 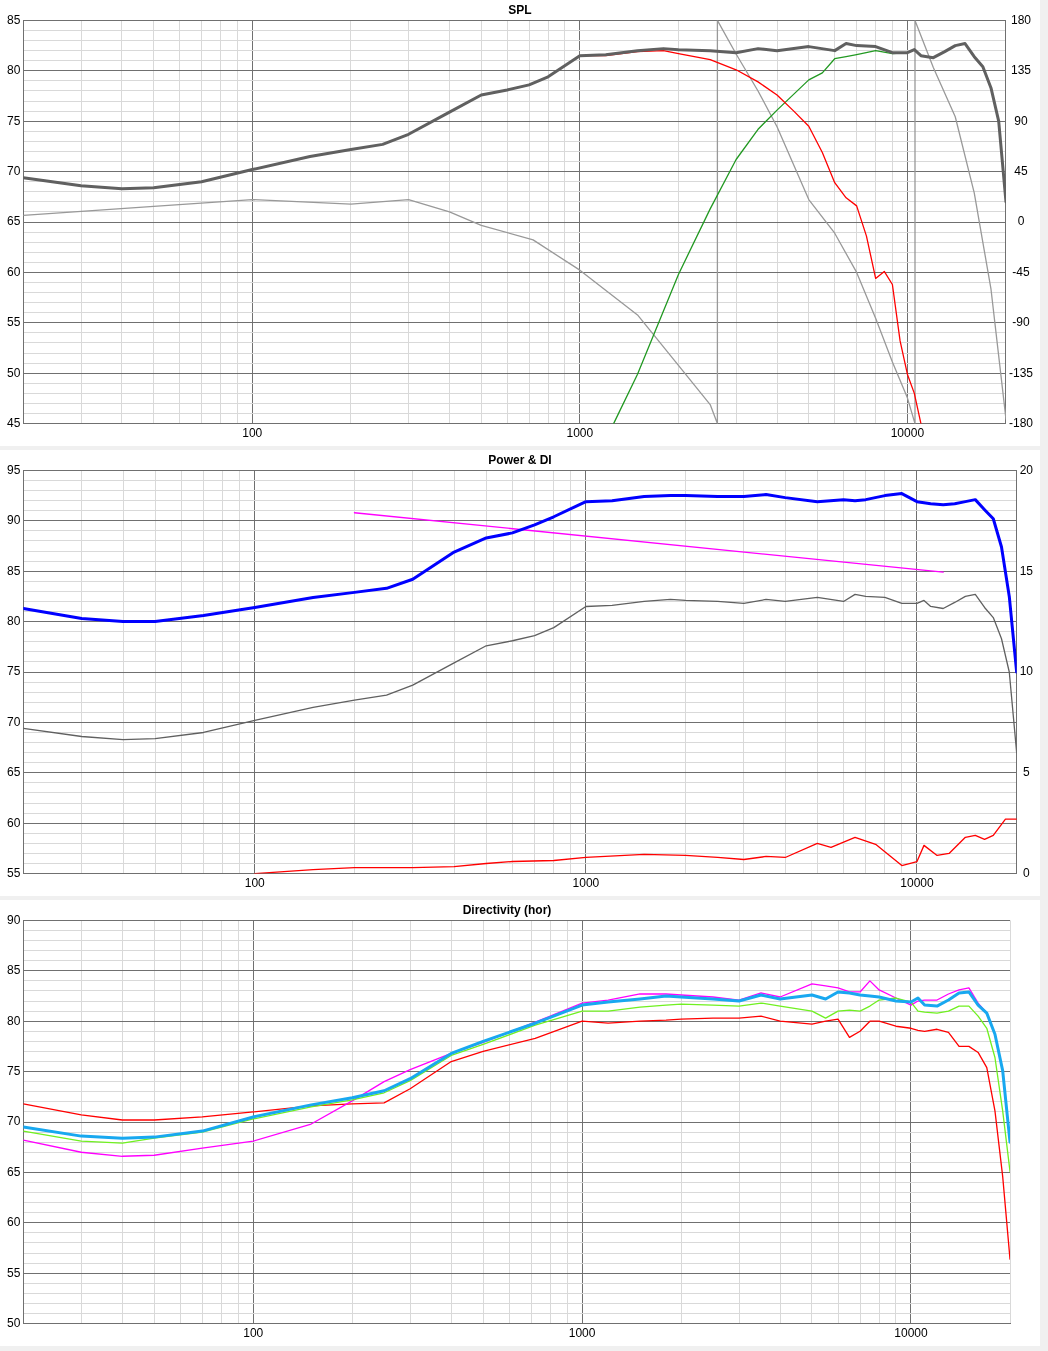 I want to click on chart-title: Power & DI, so click(x=520, y=459).